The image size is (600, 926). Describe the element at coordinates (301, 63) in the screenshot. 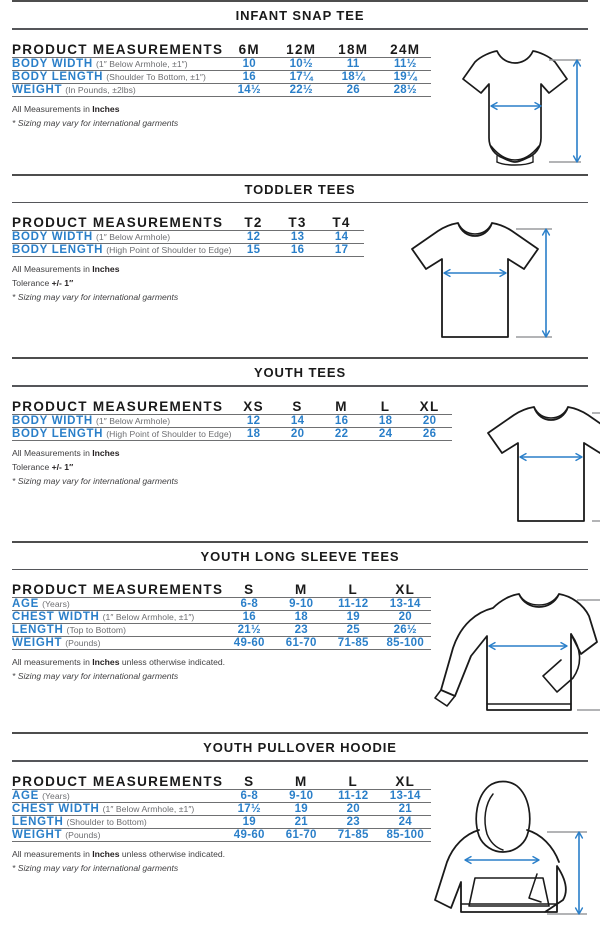

I see `measurement-value: 10½` at that location.